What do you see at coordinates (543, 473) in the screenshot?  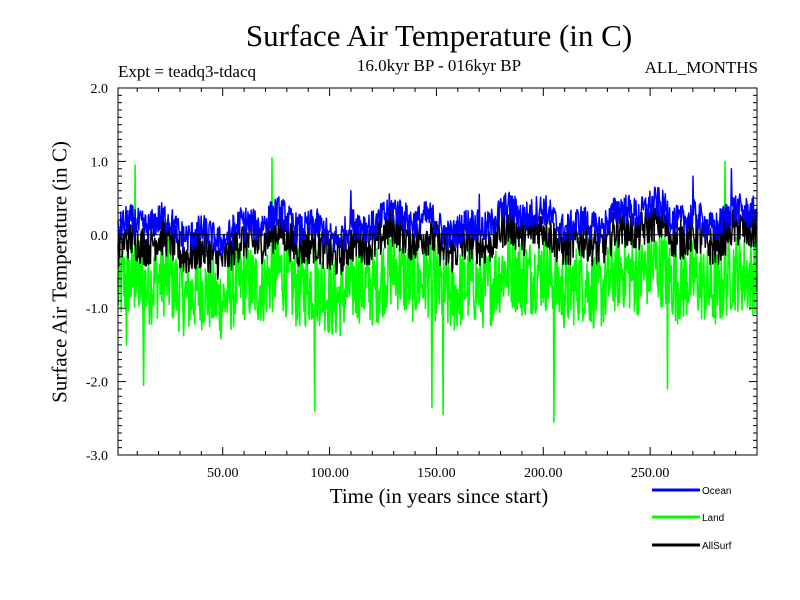 I see `x-tick-label: 200.00` at bounding box center [543, 473].